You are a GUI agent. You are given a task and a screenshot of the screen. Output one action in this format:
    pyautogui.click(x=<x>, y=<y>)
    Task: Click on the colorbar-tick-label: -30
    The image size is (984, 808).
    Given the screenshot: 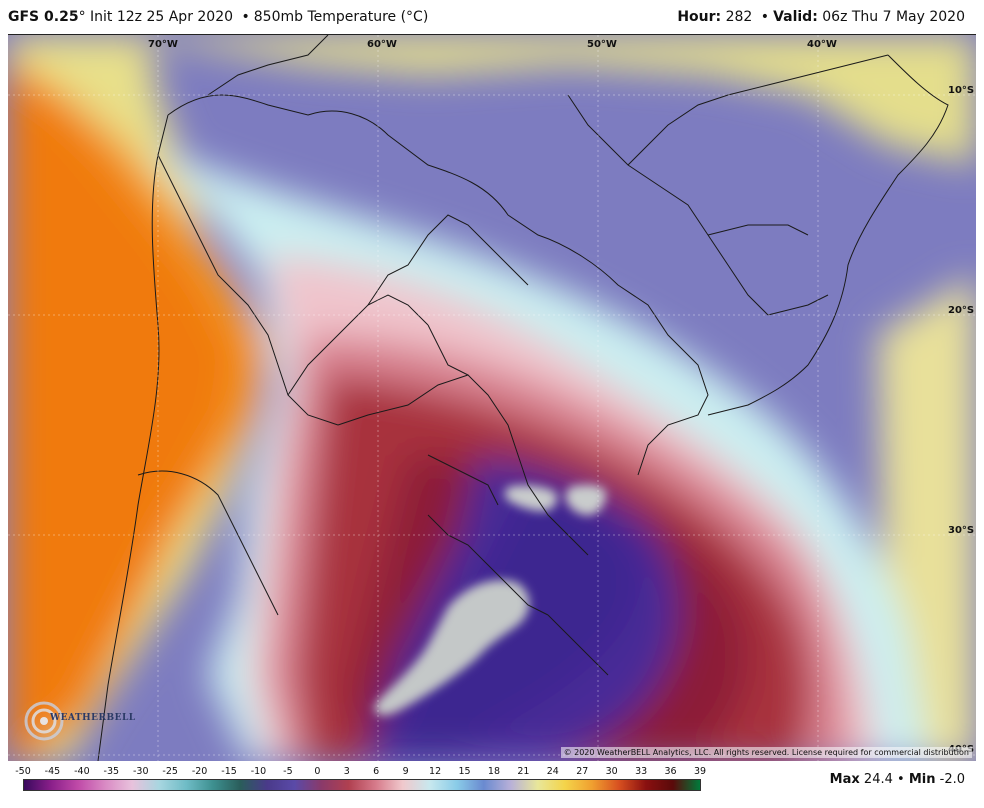 What is the action you would take?
    pyautogui.click(x=140, y=771)
    